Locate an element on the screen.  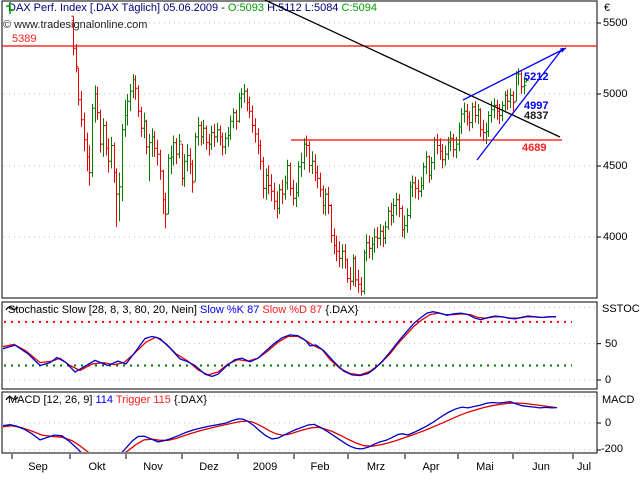
month-label-jun: Jun is located at coordinates (541, 467).